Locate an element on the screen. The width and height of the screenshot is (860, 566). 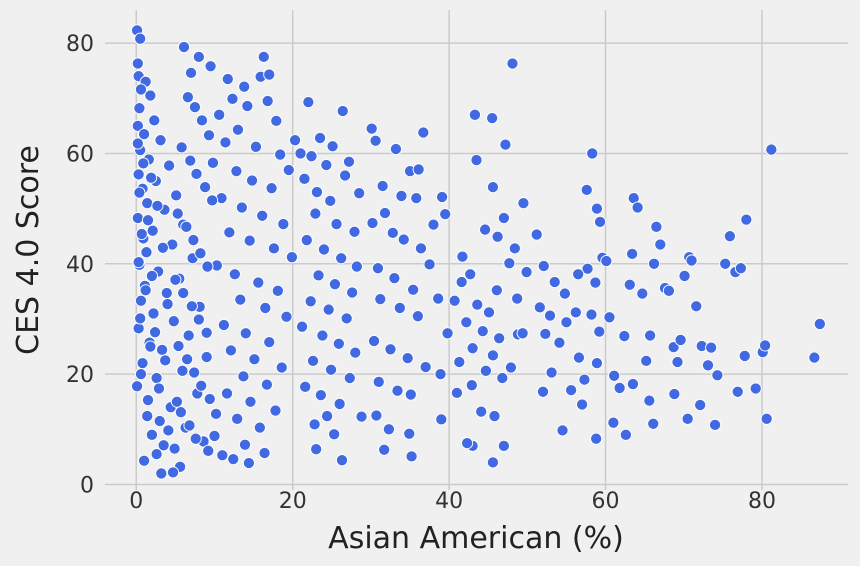
y-axis-ticks: 0 20 40 60 80 is located at coordinates (80, 265).